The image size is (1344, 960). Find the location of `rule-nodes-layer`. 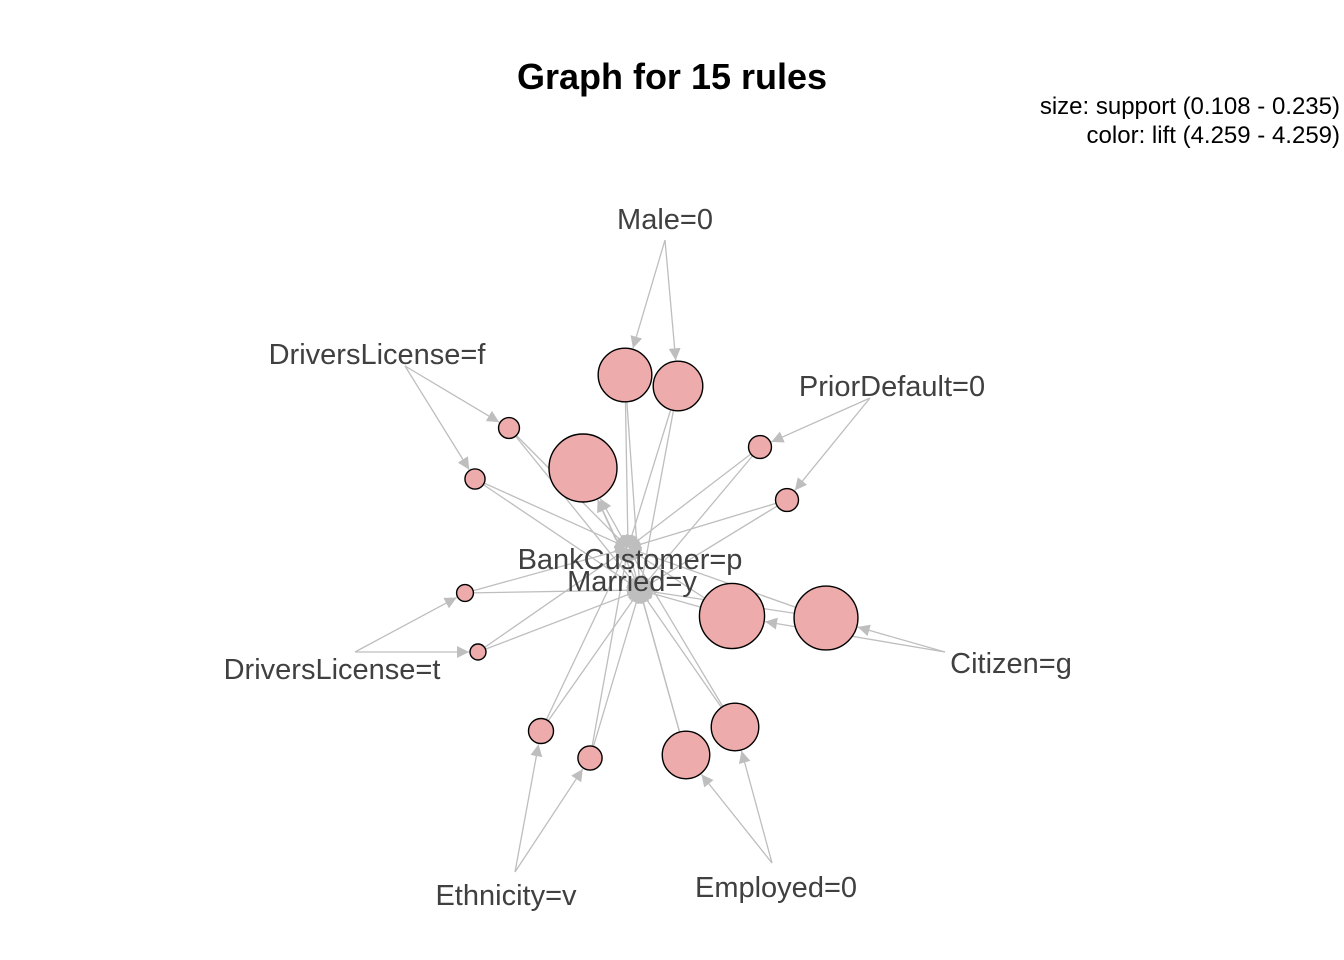

rule-nodes-layer is located at coordinates (657, 563).